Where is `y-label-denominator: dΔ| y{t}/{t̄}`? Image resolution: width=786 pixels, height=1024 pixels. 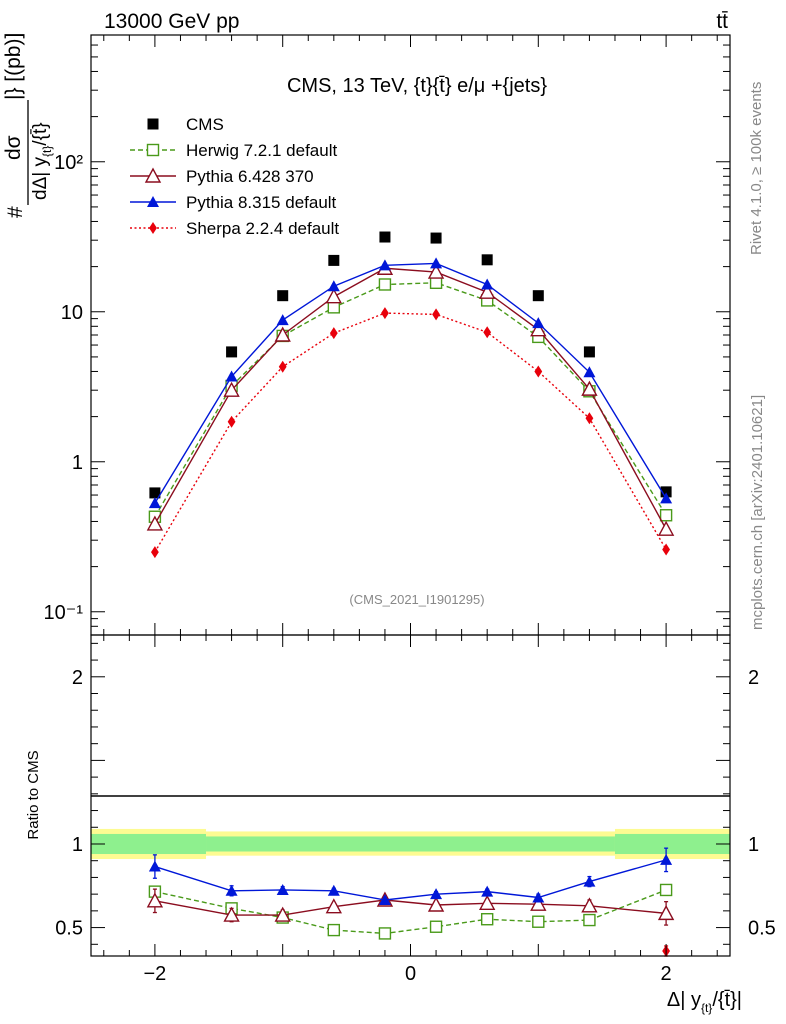
y-label-denominator: dΔ| y{t}/{t̄} is located at coordinates (42, 161).